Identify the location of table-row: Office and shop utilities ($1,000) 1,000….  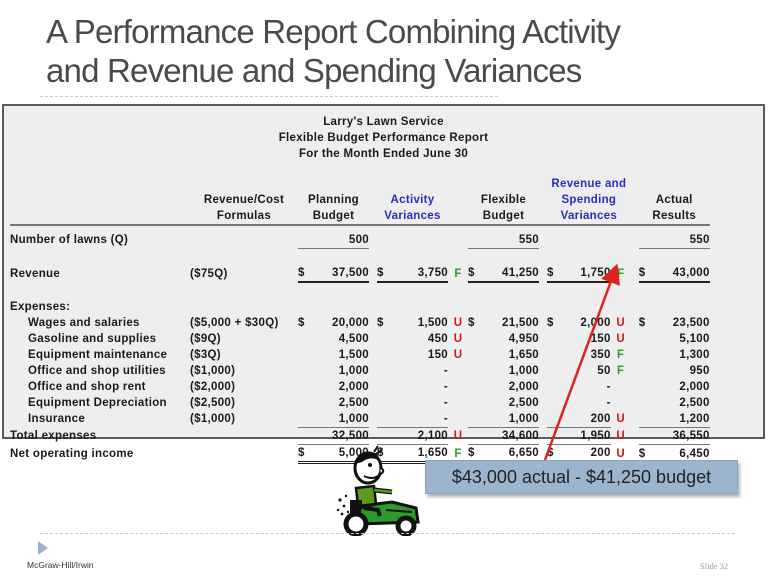
(360, 371).